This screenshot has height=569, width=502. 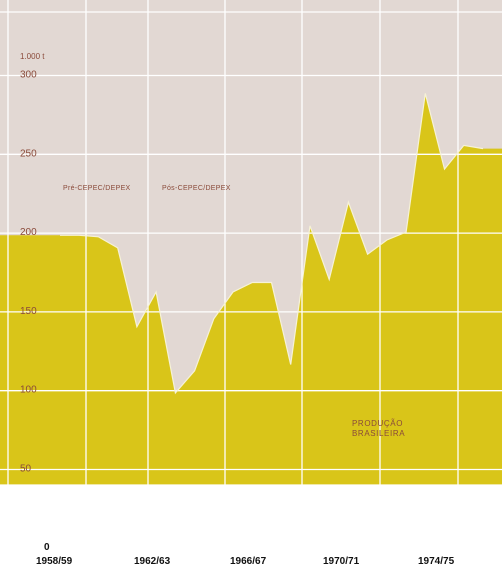 I want to click on series-label-line-2: BRASILEIRA, so click(x=378, y=433).